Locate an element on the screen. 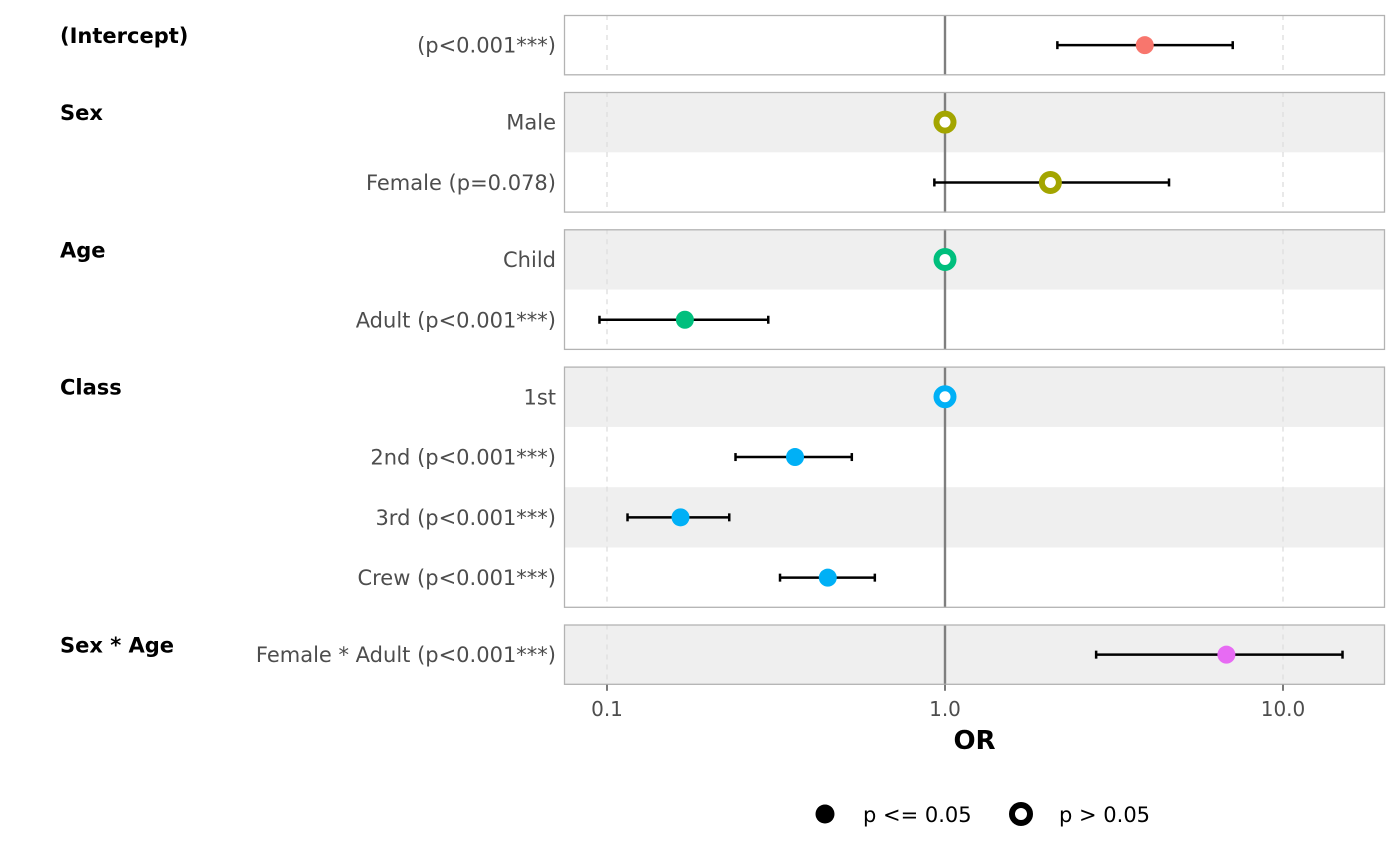 Image resolution: width=1400 pixels, height=866 pixels. row-label: 1st is located at coordinates (539, 397).